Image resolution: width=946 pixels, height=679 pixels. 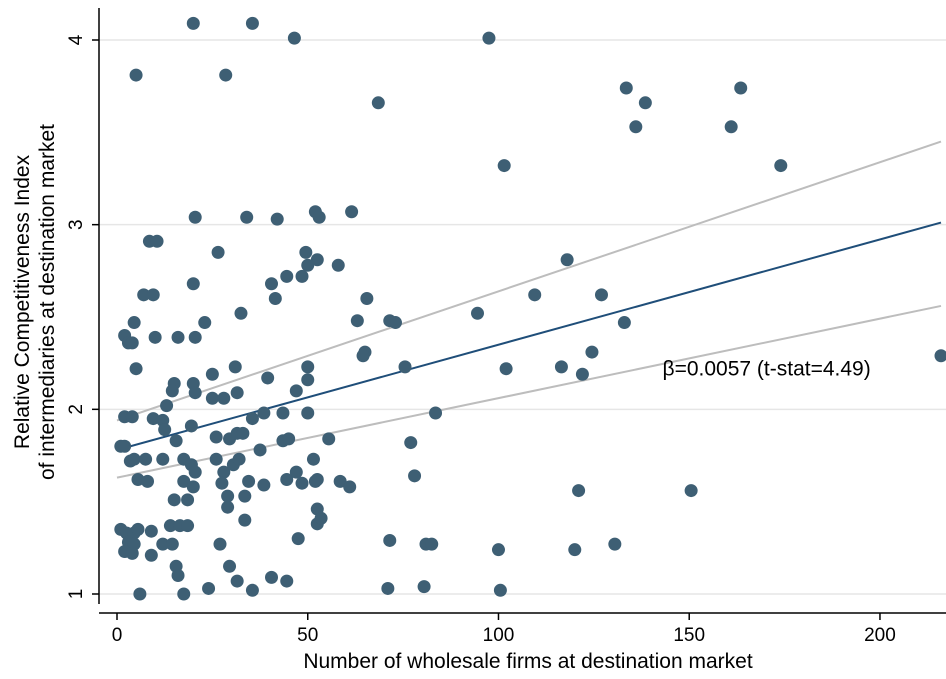 What do you see at coordinates (307, 635) in the screenshot?
I see `x-tick-label-50: 50` at bounding box center [307, 635].